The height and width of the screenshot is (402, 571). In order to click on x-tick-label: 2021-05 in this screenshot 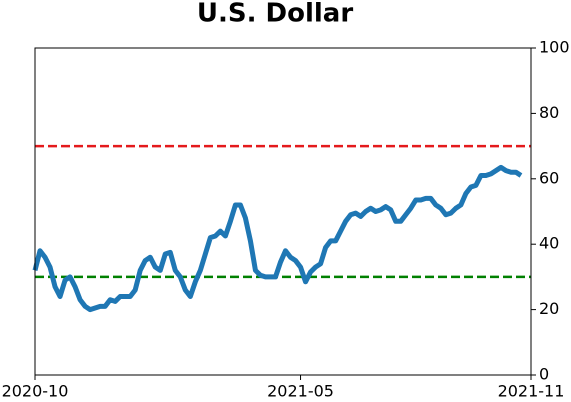, I will do `click(300, 391)`.